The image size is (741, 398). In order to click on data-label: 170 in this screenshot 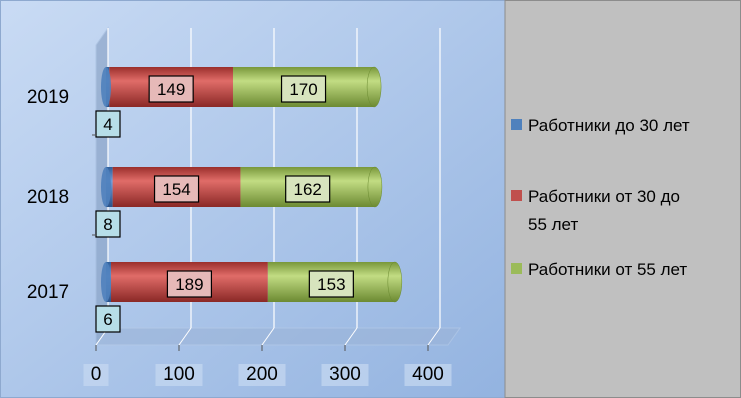, I will do `click(303, 89)`.